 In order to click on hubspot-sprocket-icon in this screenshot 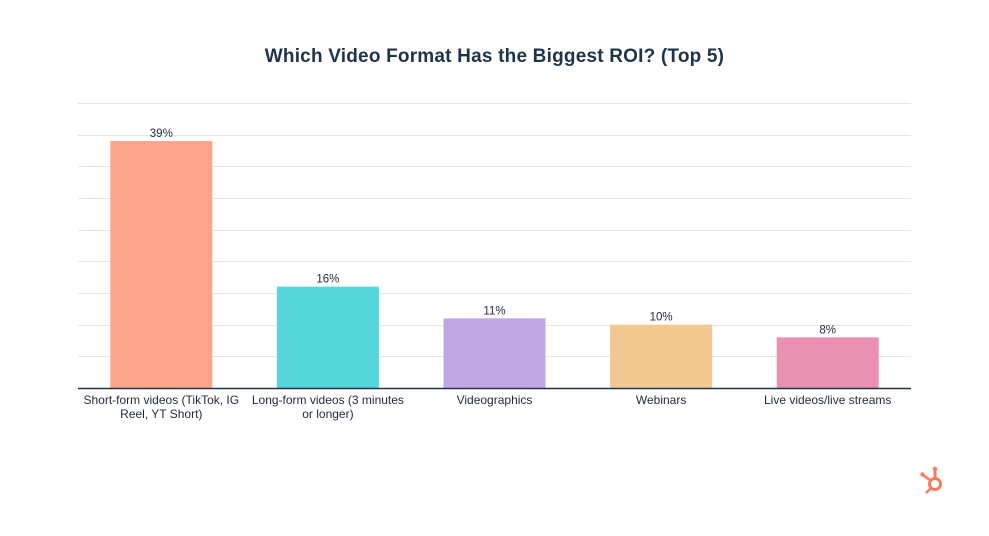, I will do `click(931, 480)`.